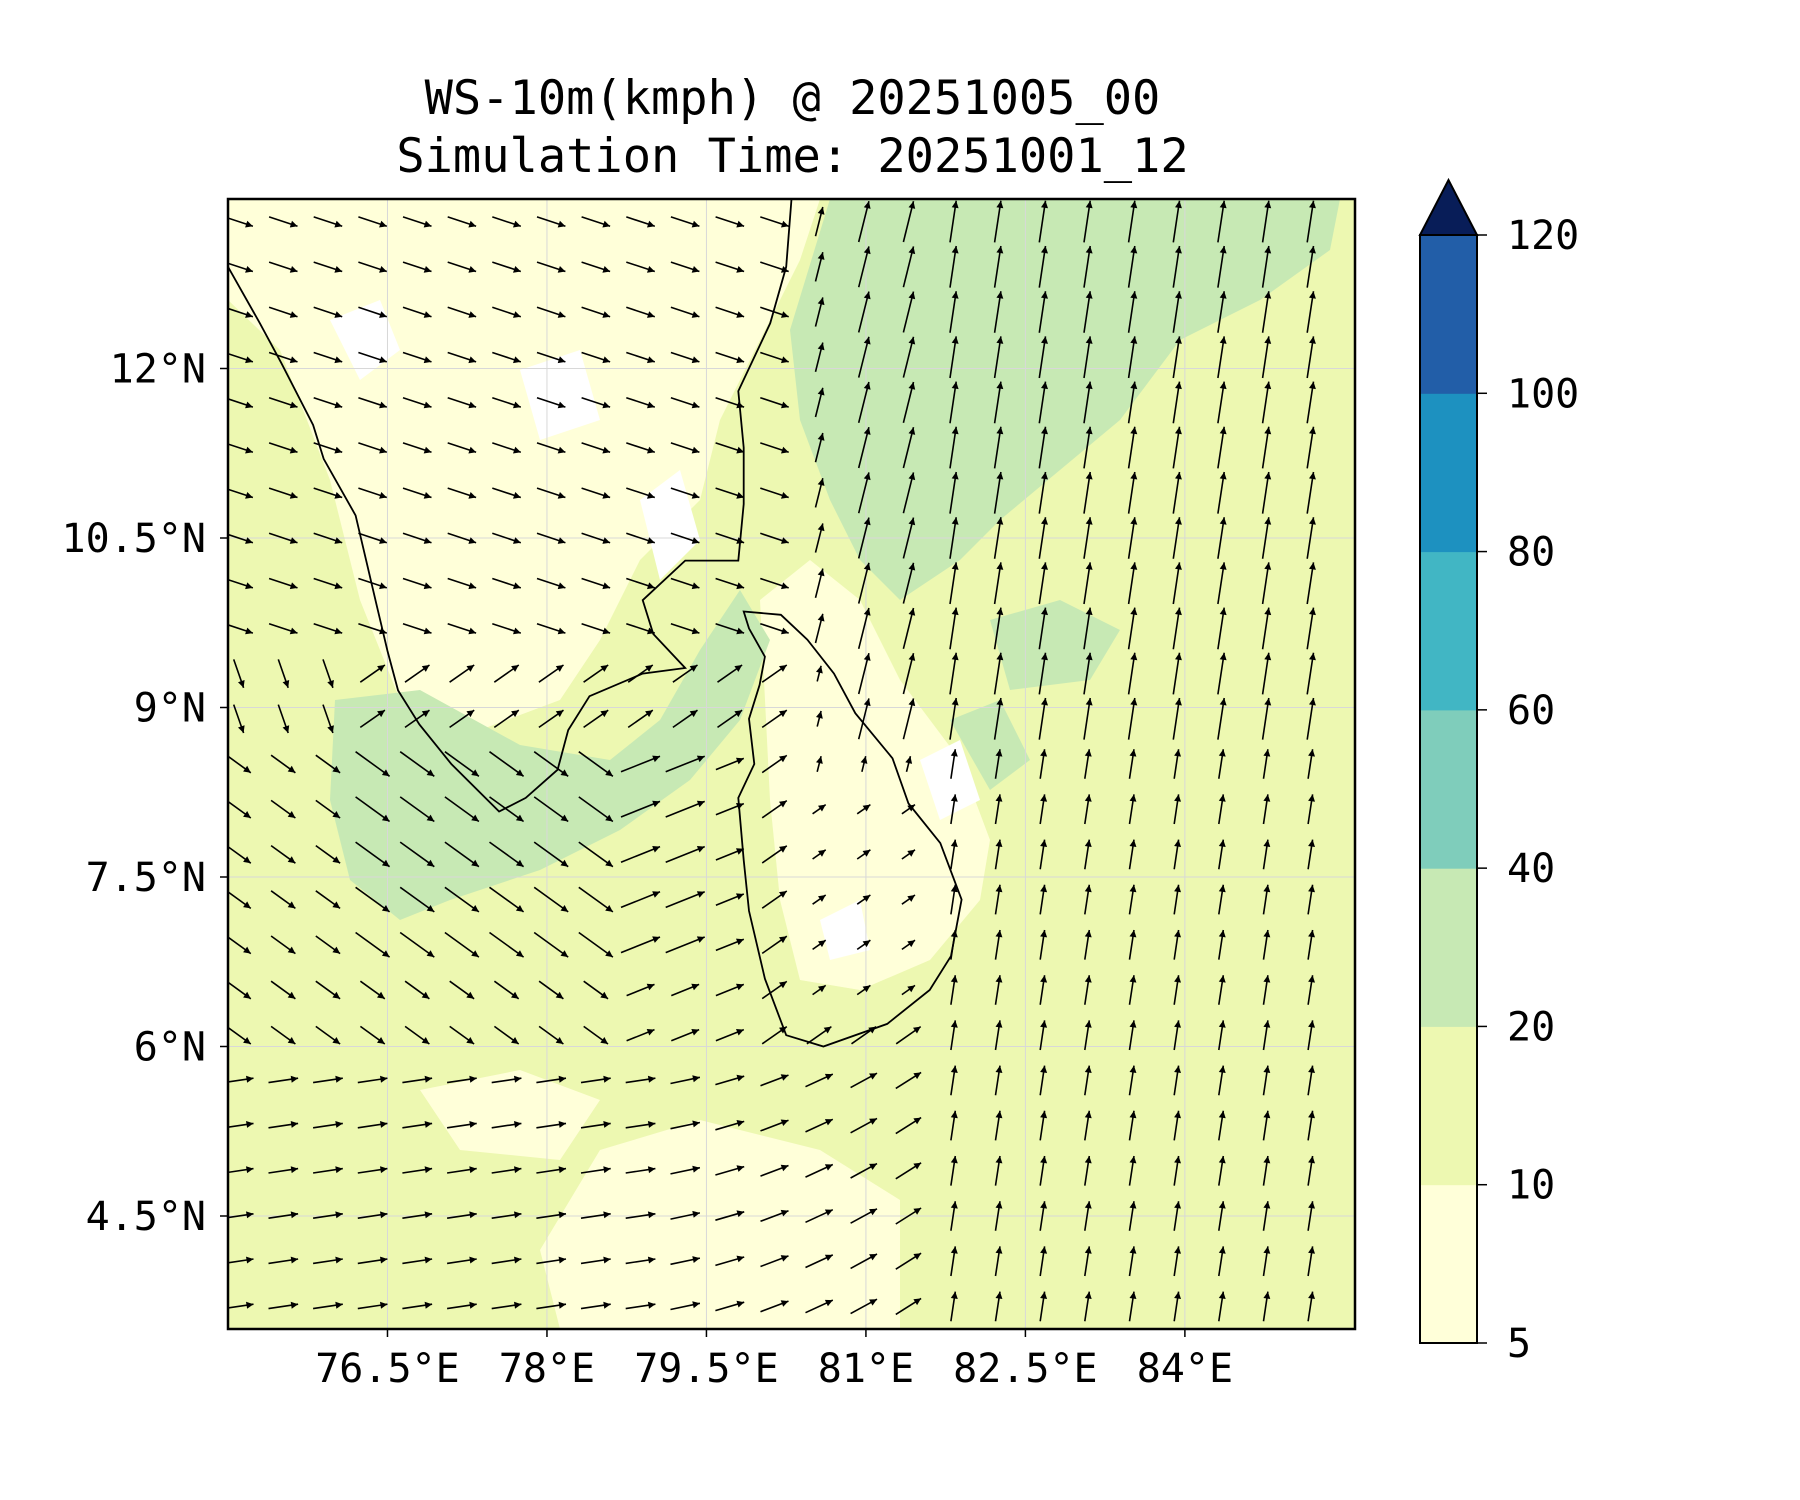  Describe the element at coordinates (1448, 789) in the screenshot. I see `colorbar-frame` at that location.